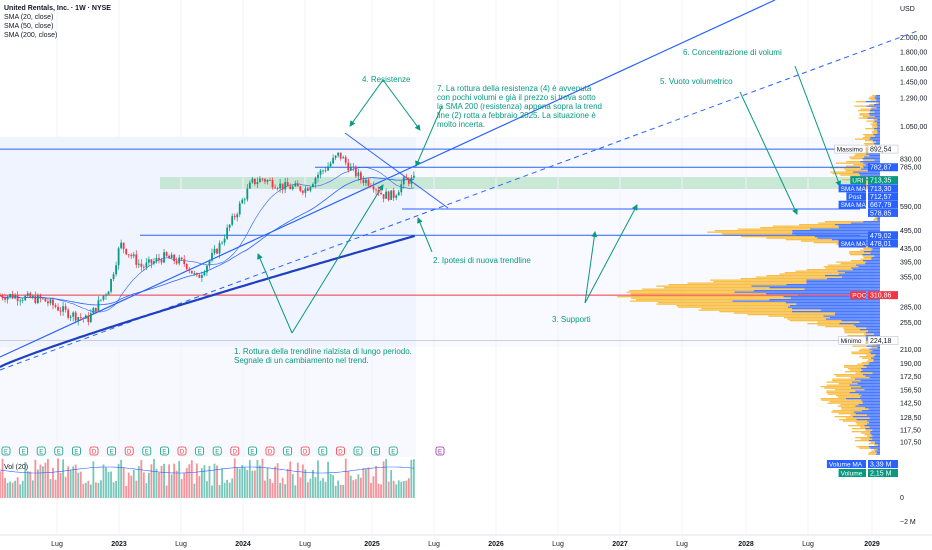 The image size is (932, 550). I want to click on price-tag-value: 712,57, so click(881, 197).